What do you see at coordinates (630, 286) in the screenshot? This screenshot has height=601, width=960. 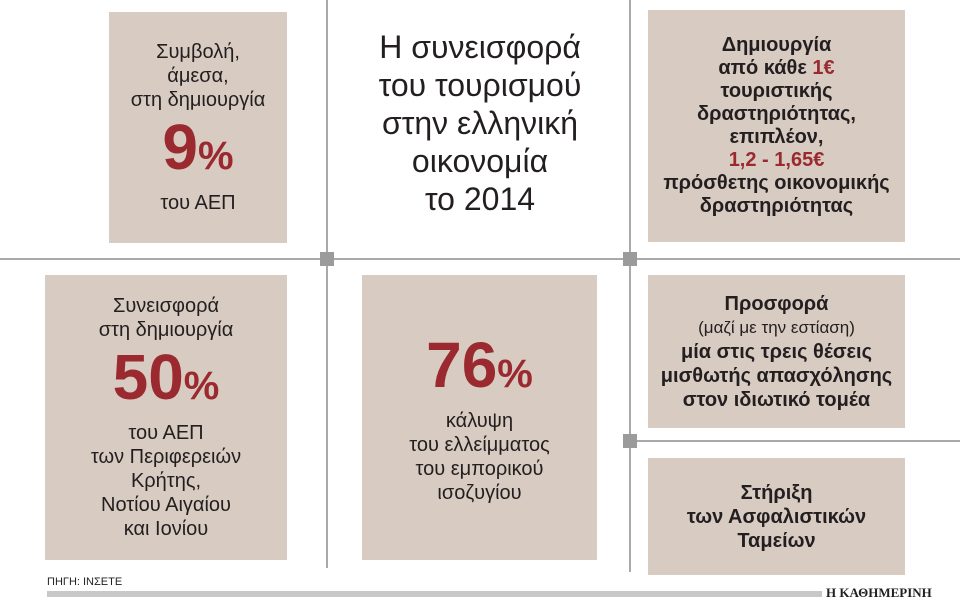 I see `divider-vertical-right` at bounding box center [630, 286].